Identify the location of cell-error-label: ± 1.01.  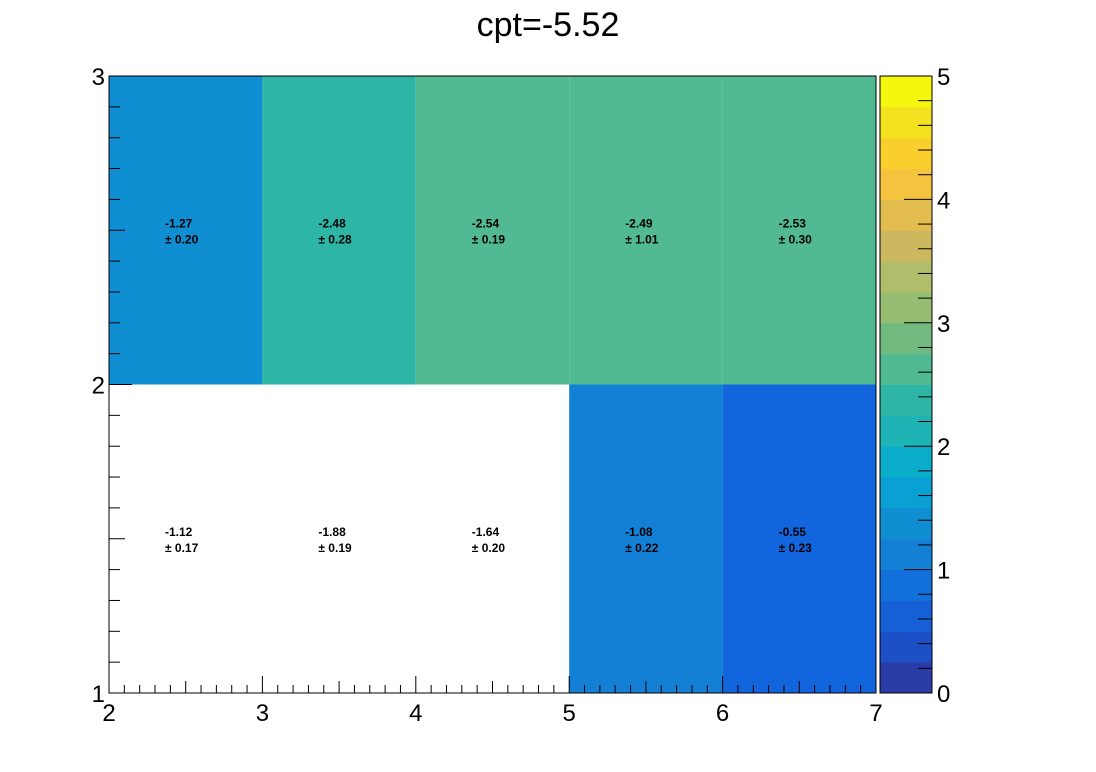
(642, 239).